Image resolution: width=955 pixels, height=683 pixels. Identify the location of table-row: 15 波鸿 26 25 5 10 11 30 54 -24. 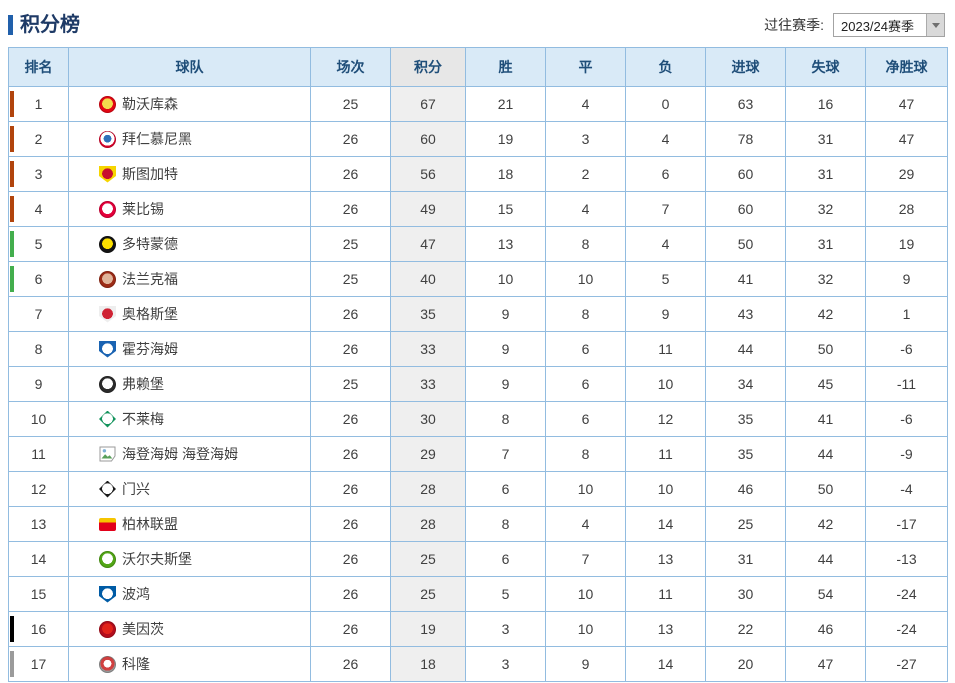
(478, 594).